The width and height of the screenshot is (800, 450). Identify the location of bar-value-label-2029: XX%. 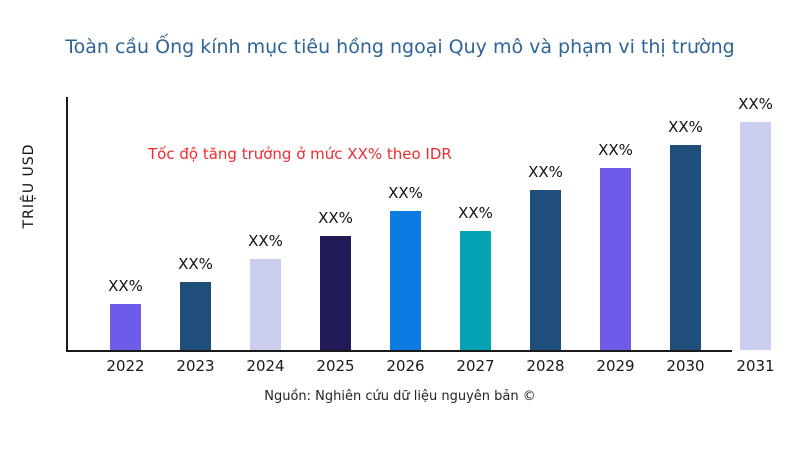
(615, 150).